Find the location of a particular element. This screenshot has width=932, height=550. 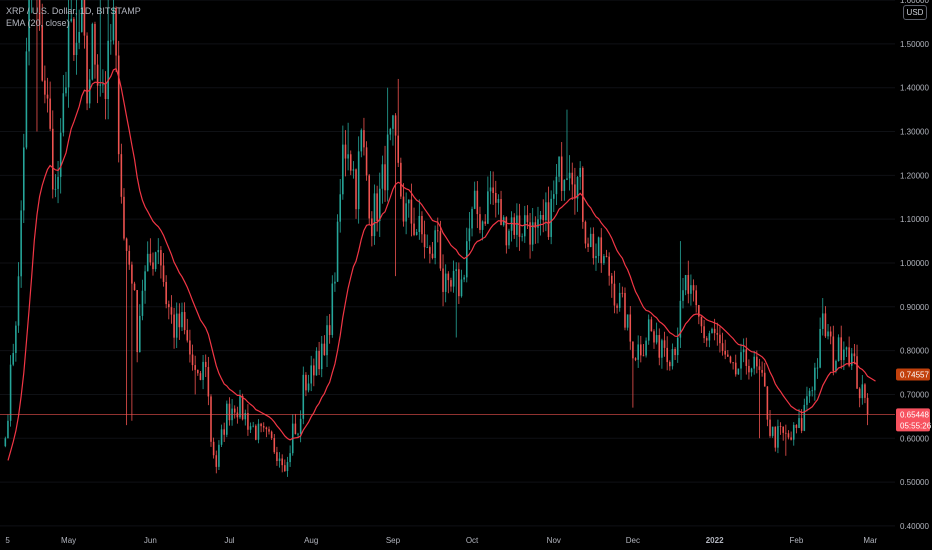

symbol-title: XRP / U.S. Dollar, 1D, BITSTAMP is located at coordinates (73, 11).